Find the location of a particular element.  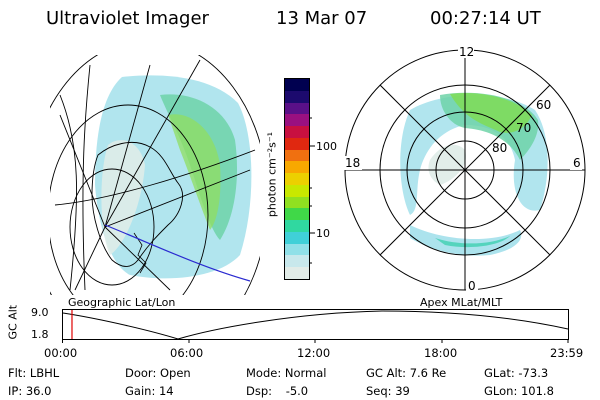

colorbar-tick-100: 100 is located at coordinates (326, 146).